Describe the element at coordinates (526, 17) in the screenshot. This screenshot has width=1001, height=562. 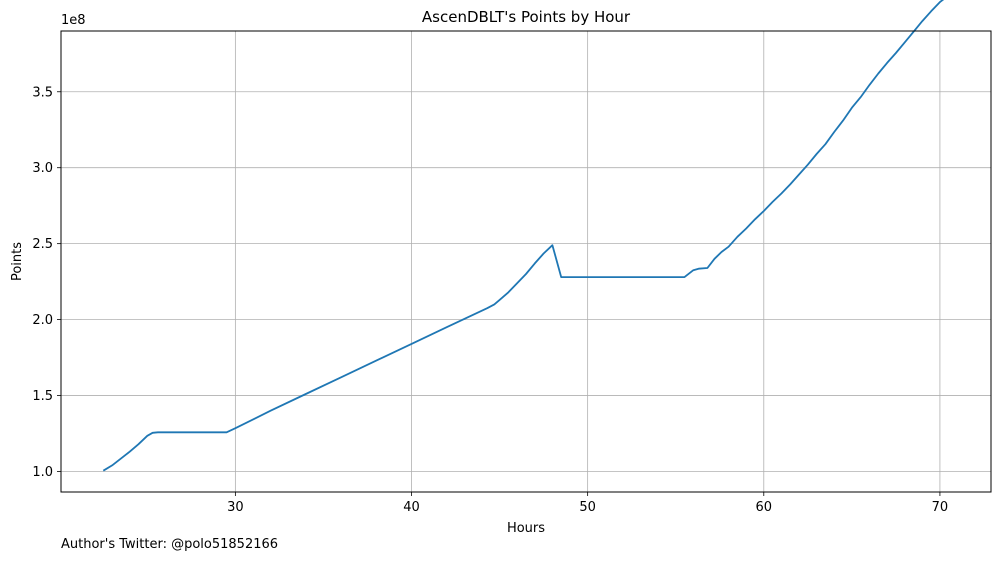
I see `chart-title: AscenDBLT's Points by Hour` at that location.